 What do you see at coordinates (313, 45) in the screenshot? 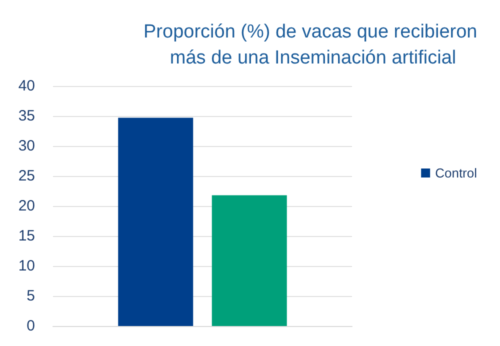
I see `chart-title: Proporción (%) de vacas que recibieron más de una Inseminación artificial` at bounding box center [313, 45].